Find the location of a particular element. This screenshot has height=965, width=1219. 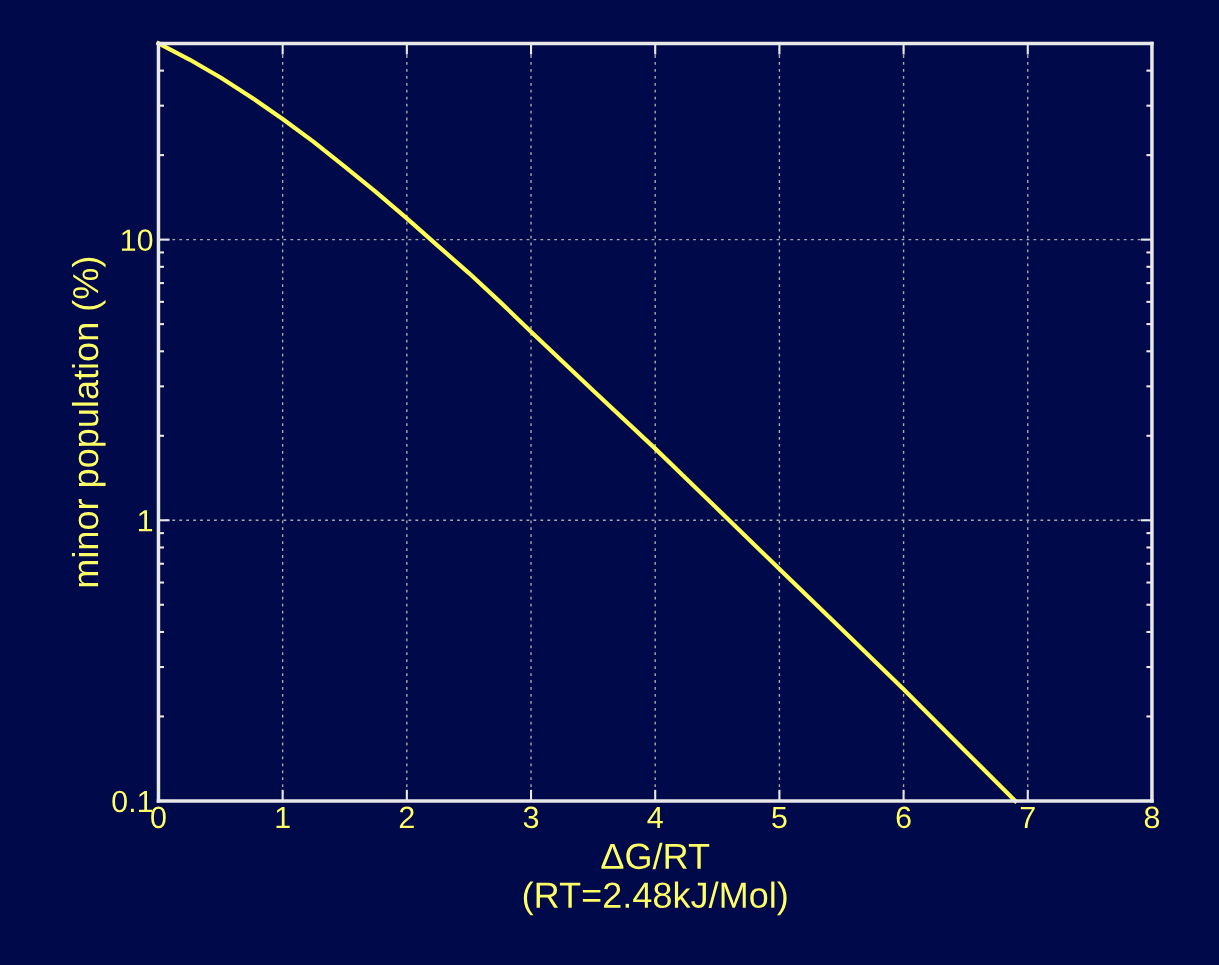

x-tick-label: 8 is located at coordinates (1152, 817).